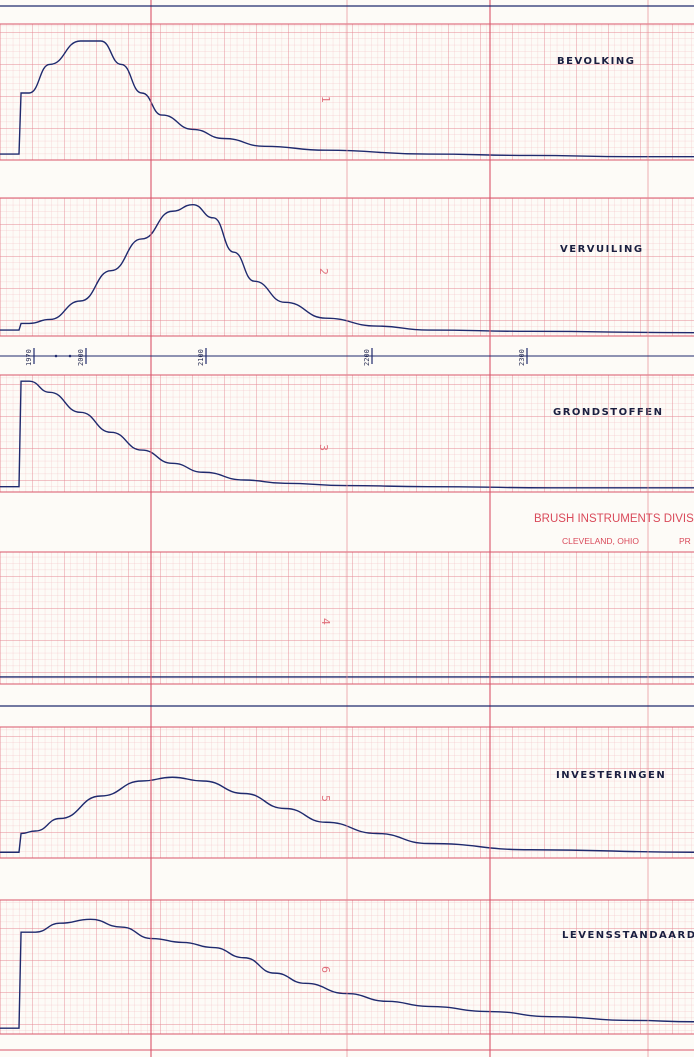  Describe the element at coordinates (608, 412) in the screenshot. I see `channel-label: GRONDSTOFFEN` at that location.